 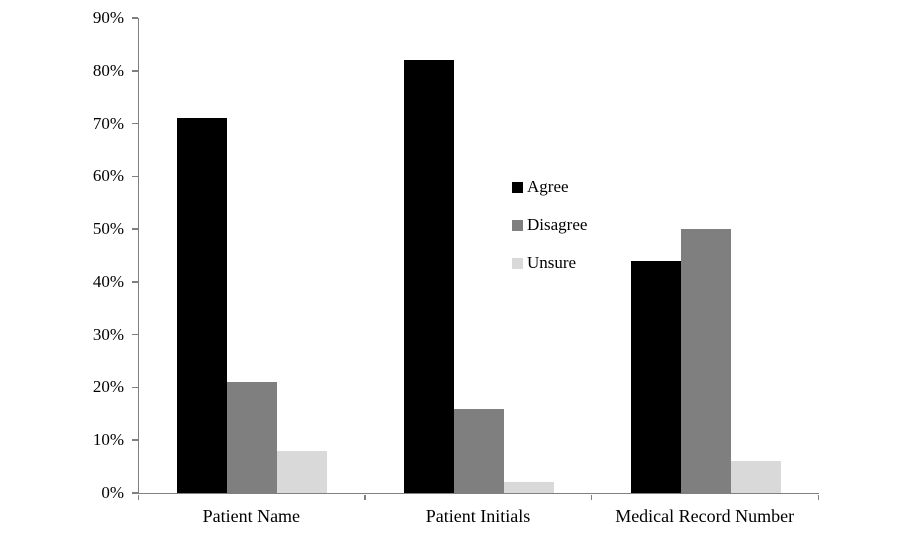 What do you see at coordinates (705, 516) in the screenshot?
I see `x-axis-category-label: Medical Record Number` at bounding box center [705, 516].